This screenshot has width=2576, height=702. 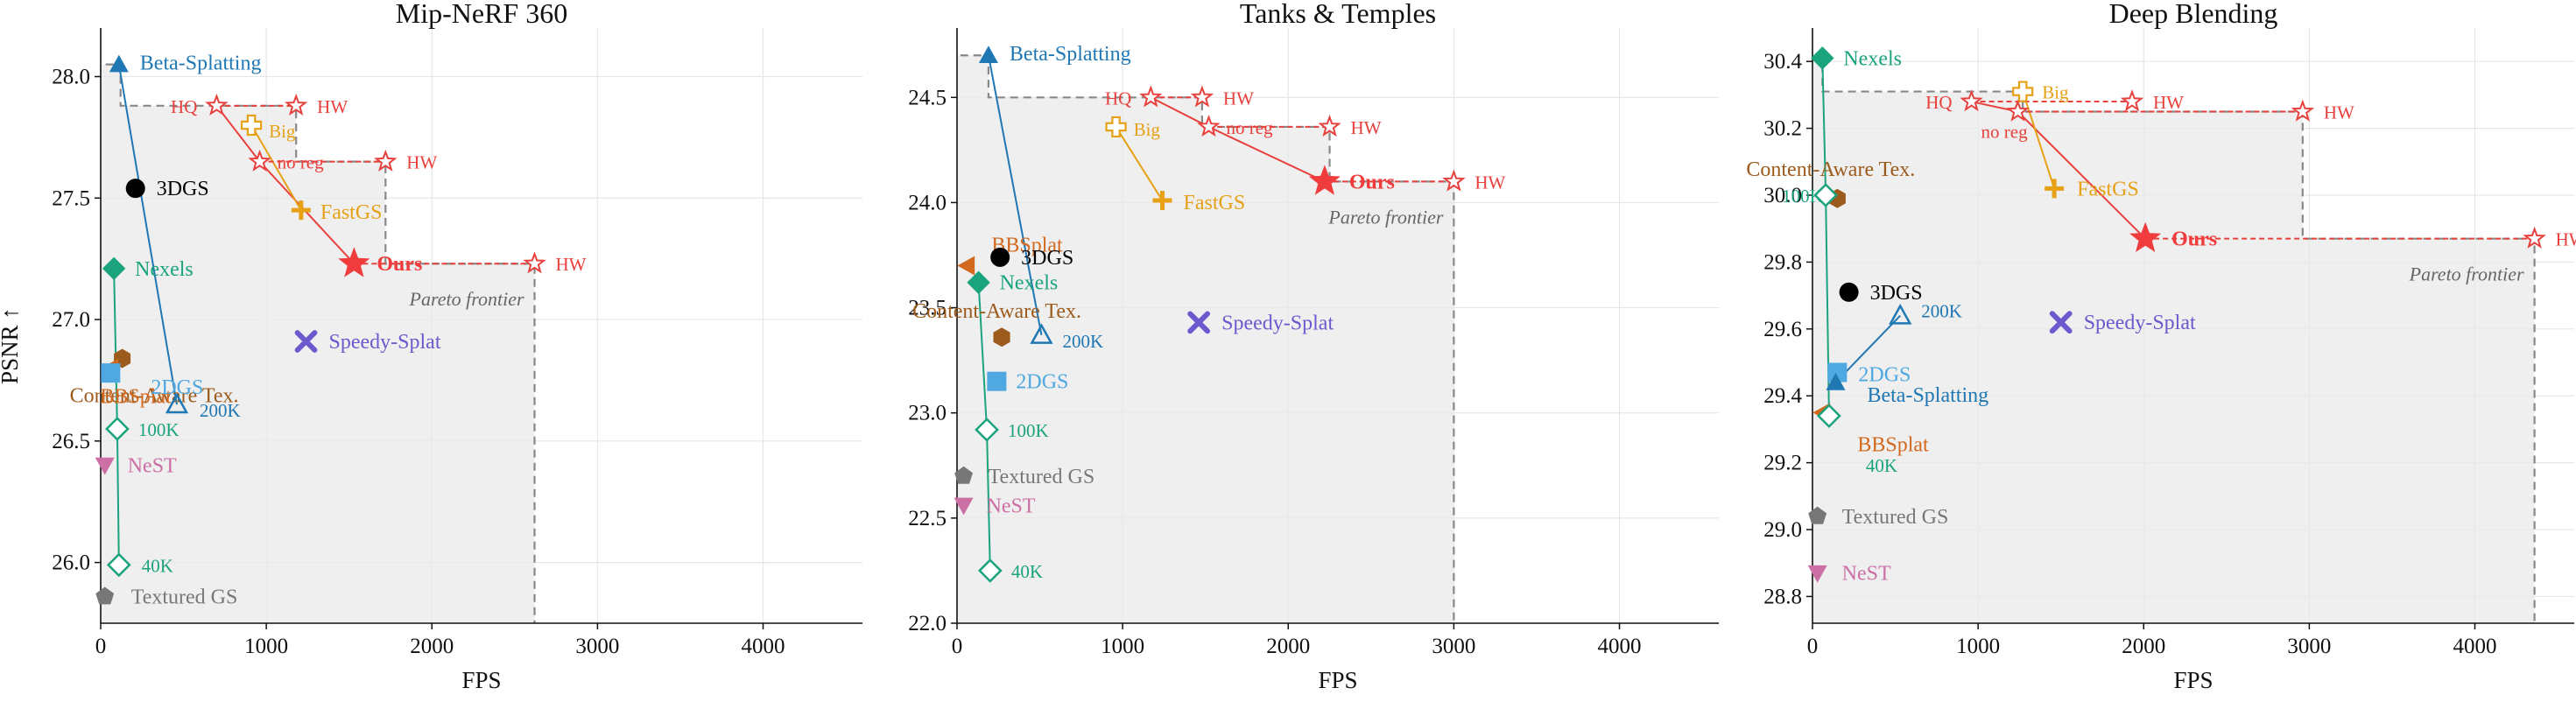 I want to click on point-content-aware-tex, so click(x=1001, y=337).